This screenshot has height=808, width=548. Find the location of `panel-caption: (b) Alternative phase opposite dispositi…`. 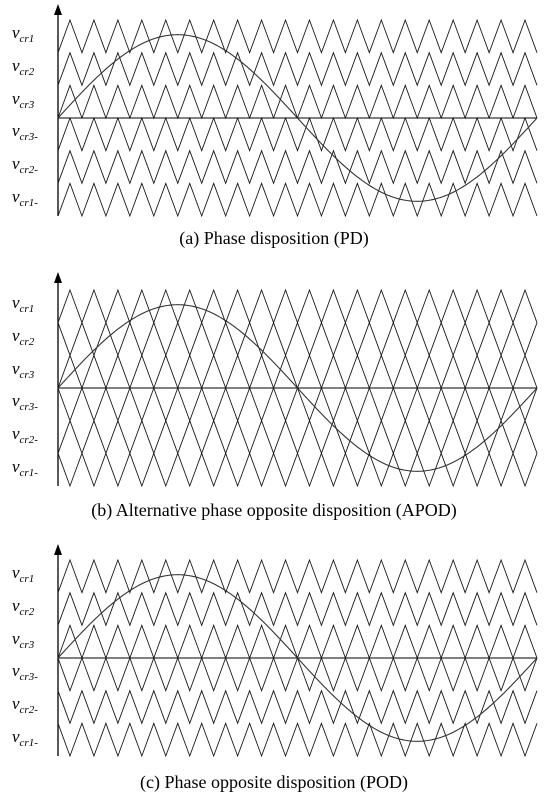

panel-caption: (b) Alternative phase opposite dispositi… is located at coordinates (274, 510).